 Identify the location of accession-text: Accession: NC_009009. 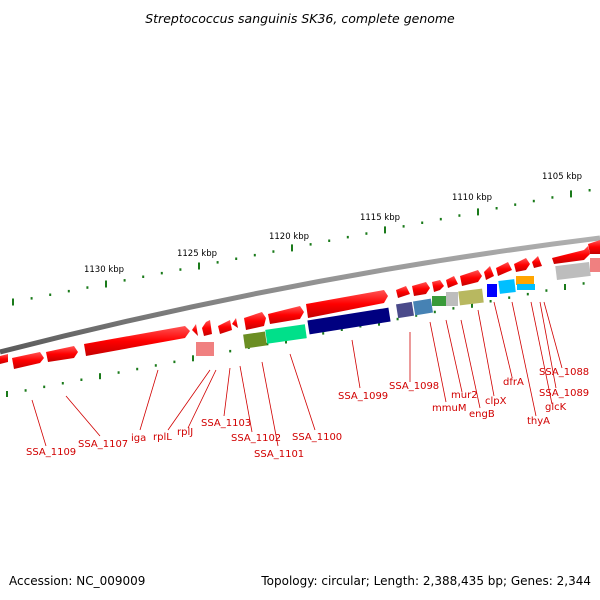
(77, 581).